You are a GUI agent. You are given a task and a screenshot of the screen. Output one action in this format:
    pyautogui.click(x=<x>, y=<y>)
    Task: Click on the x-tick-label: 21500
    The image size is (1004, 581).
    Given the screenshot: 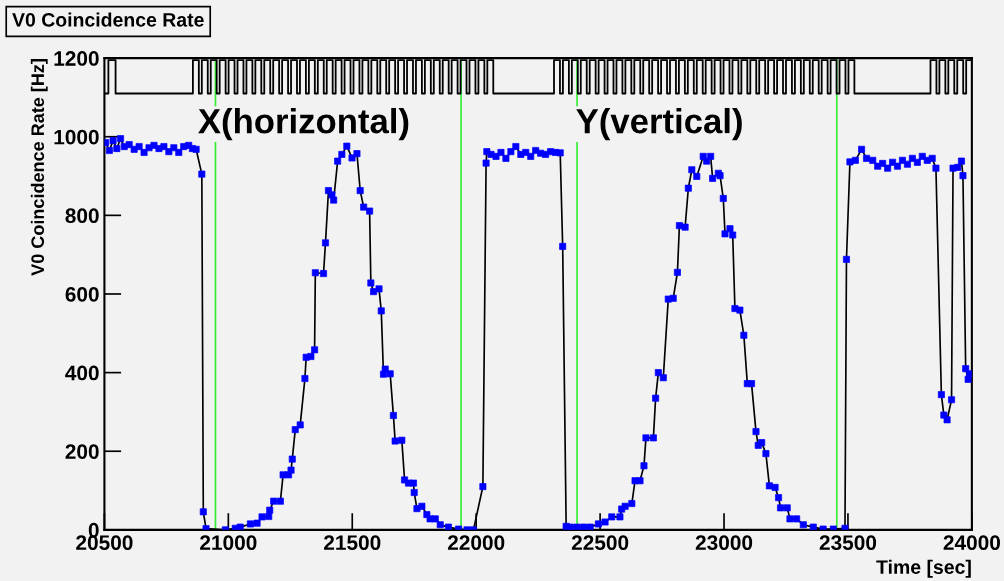 What is the action you would take?
    pyautogui.click(x=352, y=543)
    